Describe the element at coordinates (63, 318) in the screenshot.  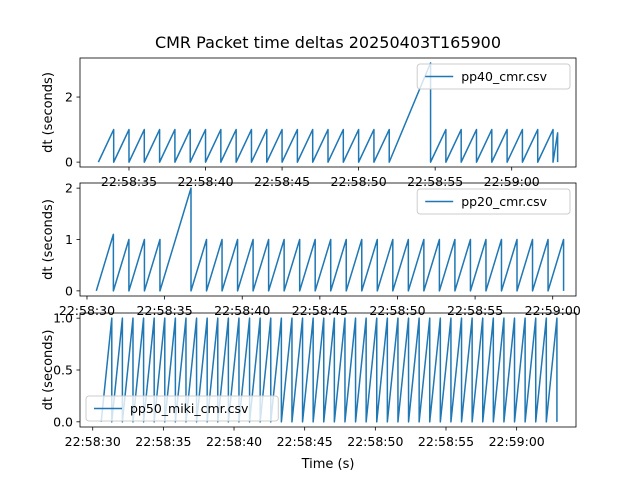
I see `y-tick-label: 1.0` at that location.